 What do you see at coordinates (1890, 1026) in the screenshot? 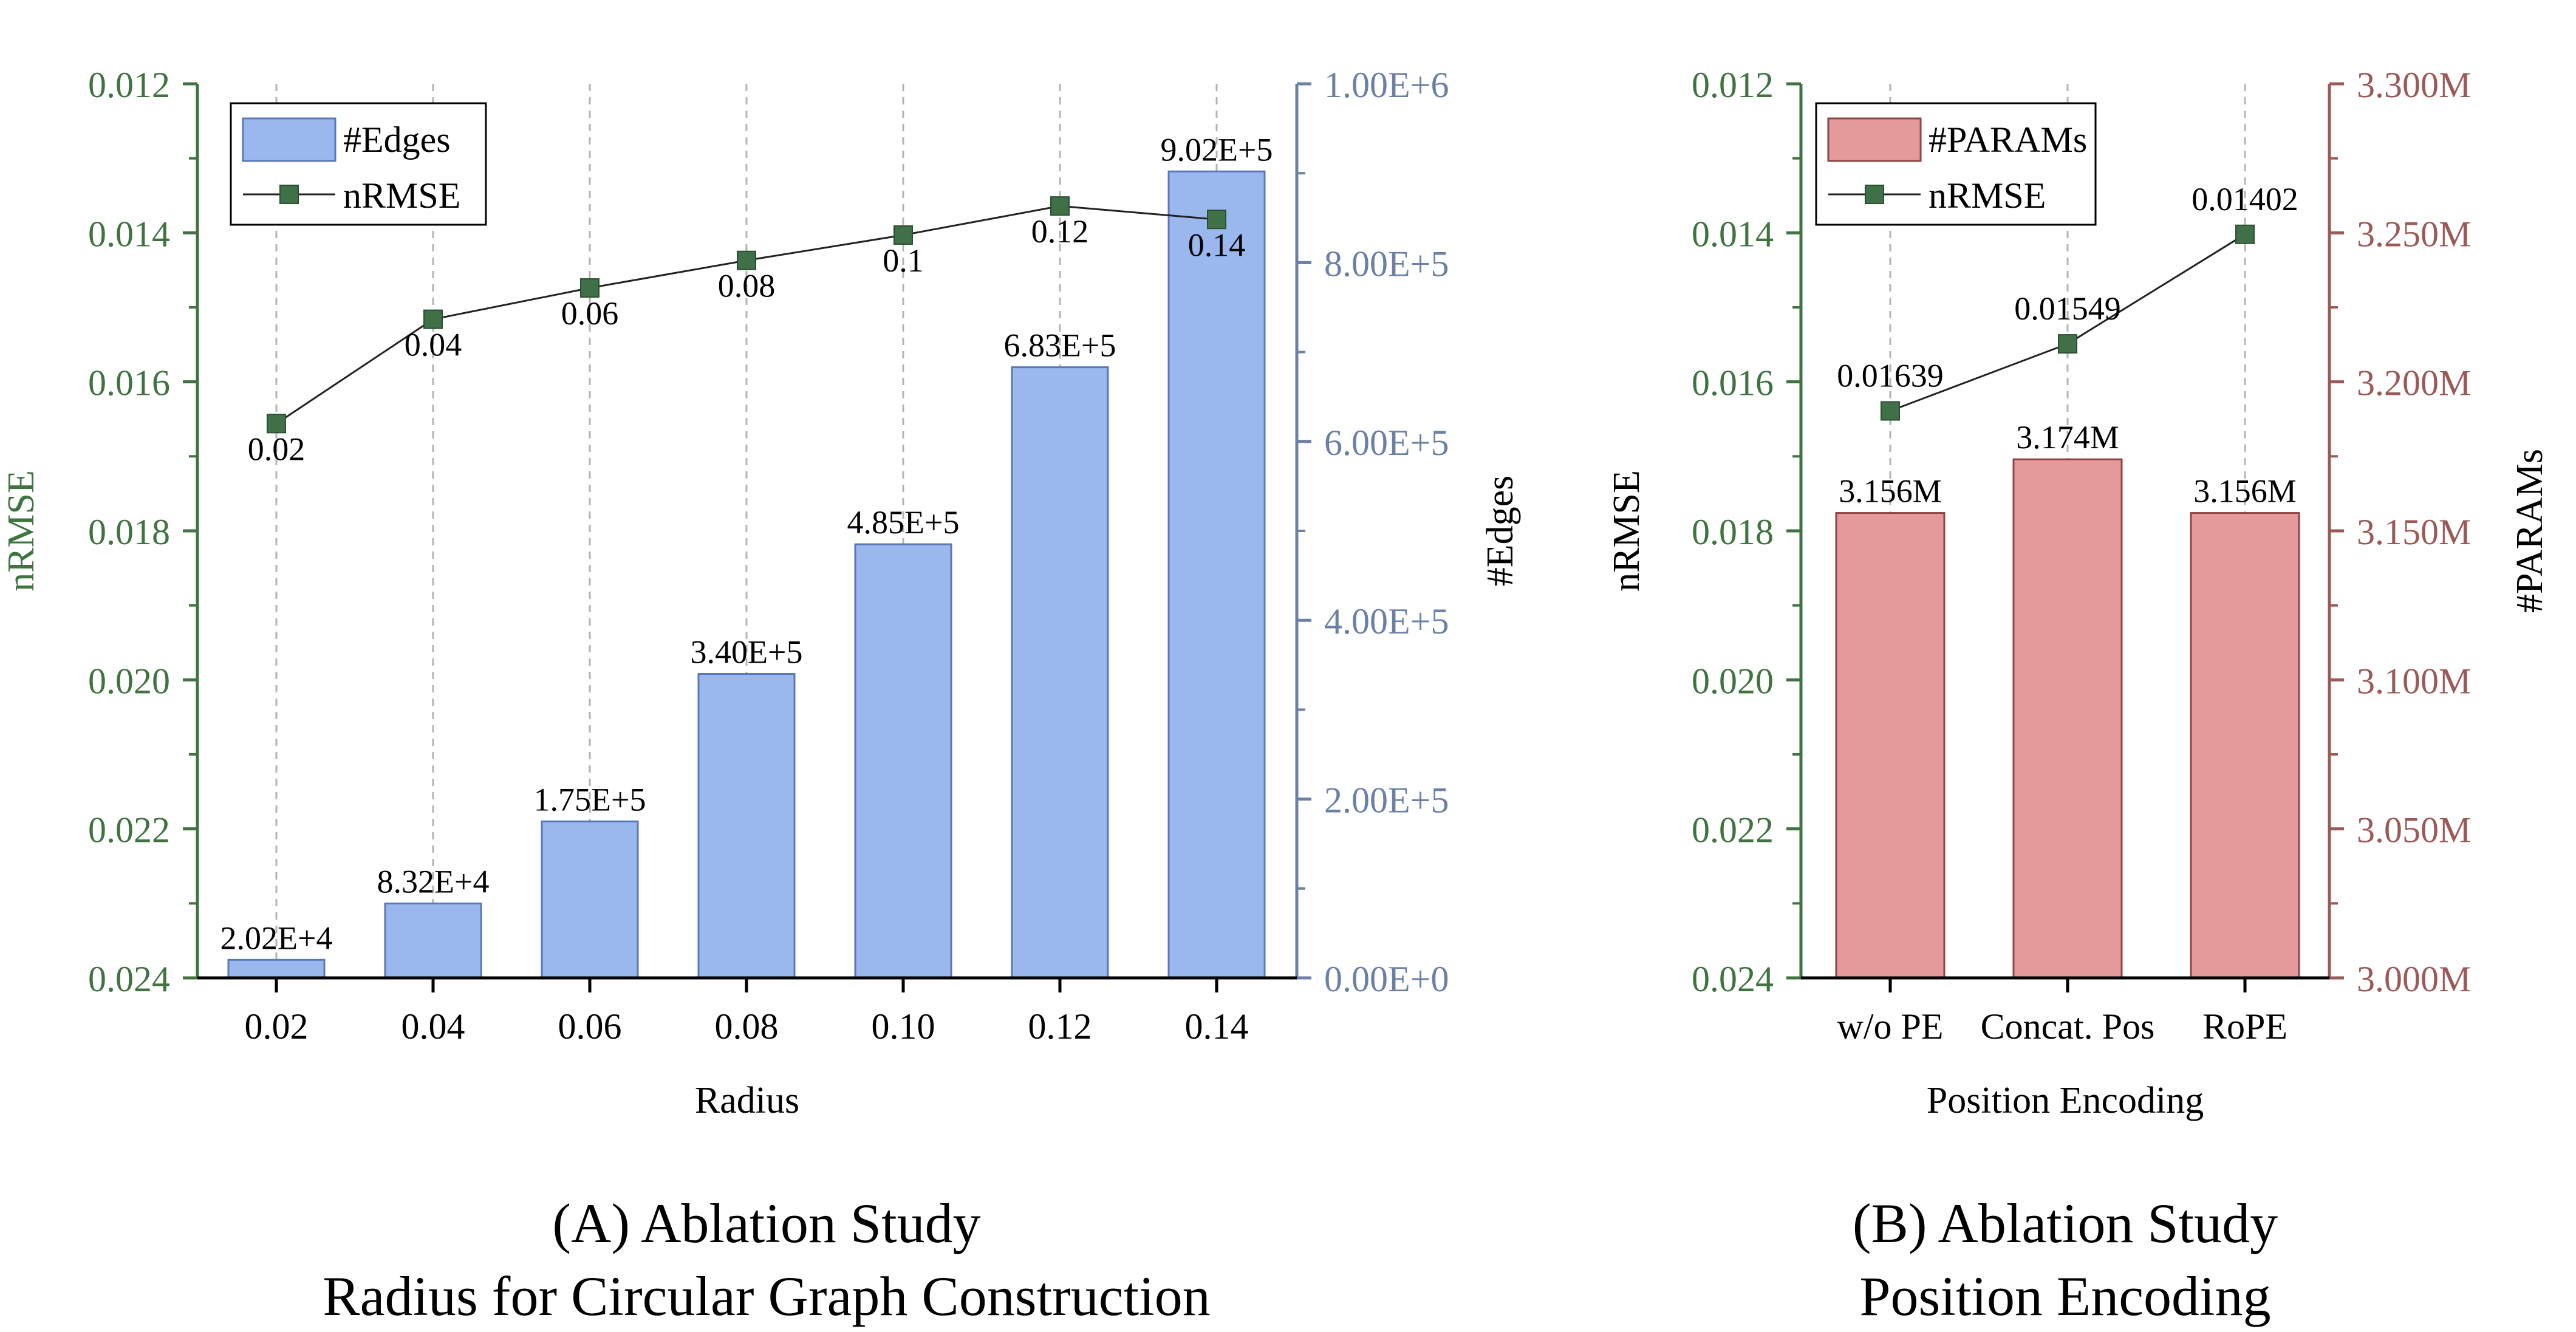
I see `x-tick-label: w/o PE` at bounding box center [1890, 1026].